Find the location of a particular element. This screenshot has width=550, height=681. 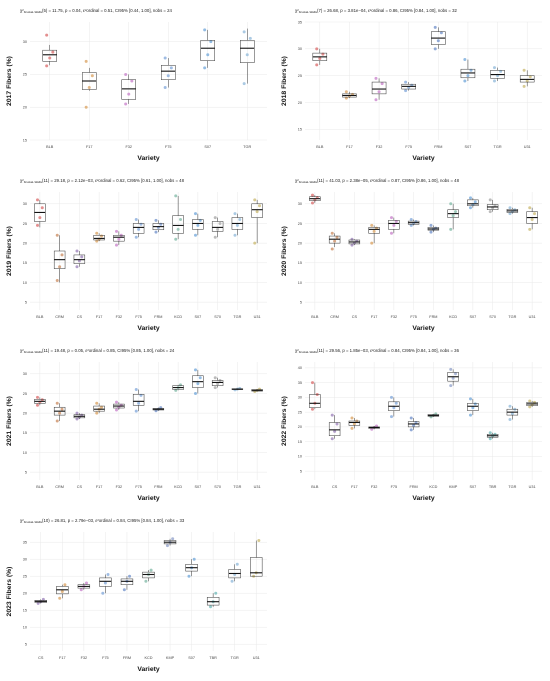

y-tick-label: 25 is located at coordinates (25, 577).